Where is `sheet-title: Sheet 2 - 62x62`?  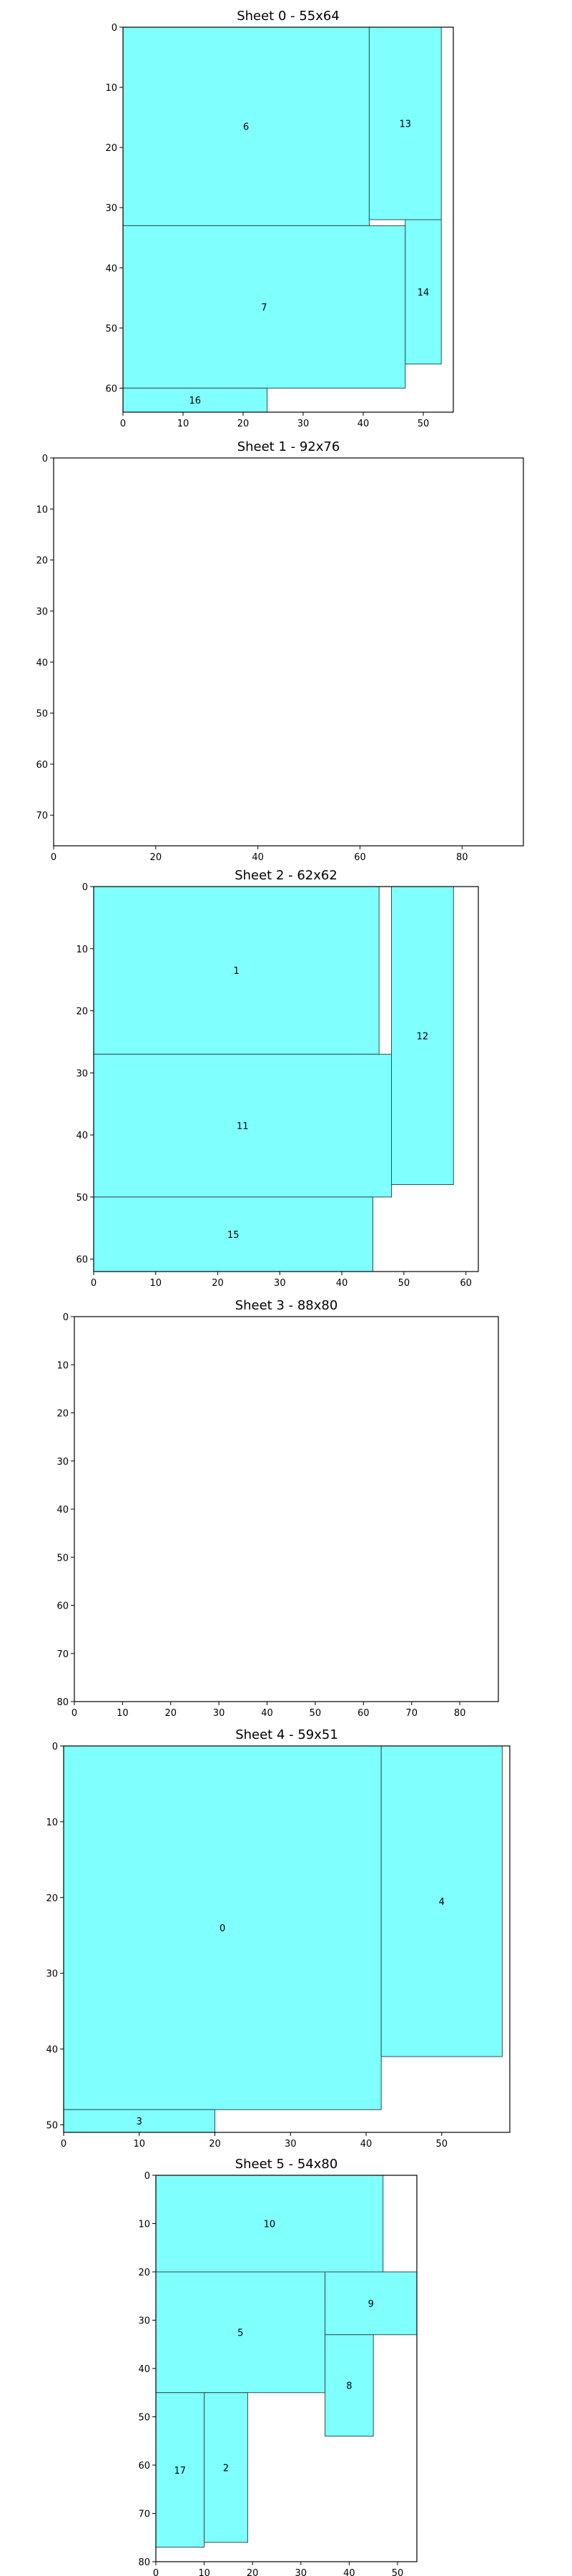
sheet-title: Sheet 2 - 62x62 is located at coordinates (286, 875).